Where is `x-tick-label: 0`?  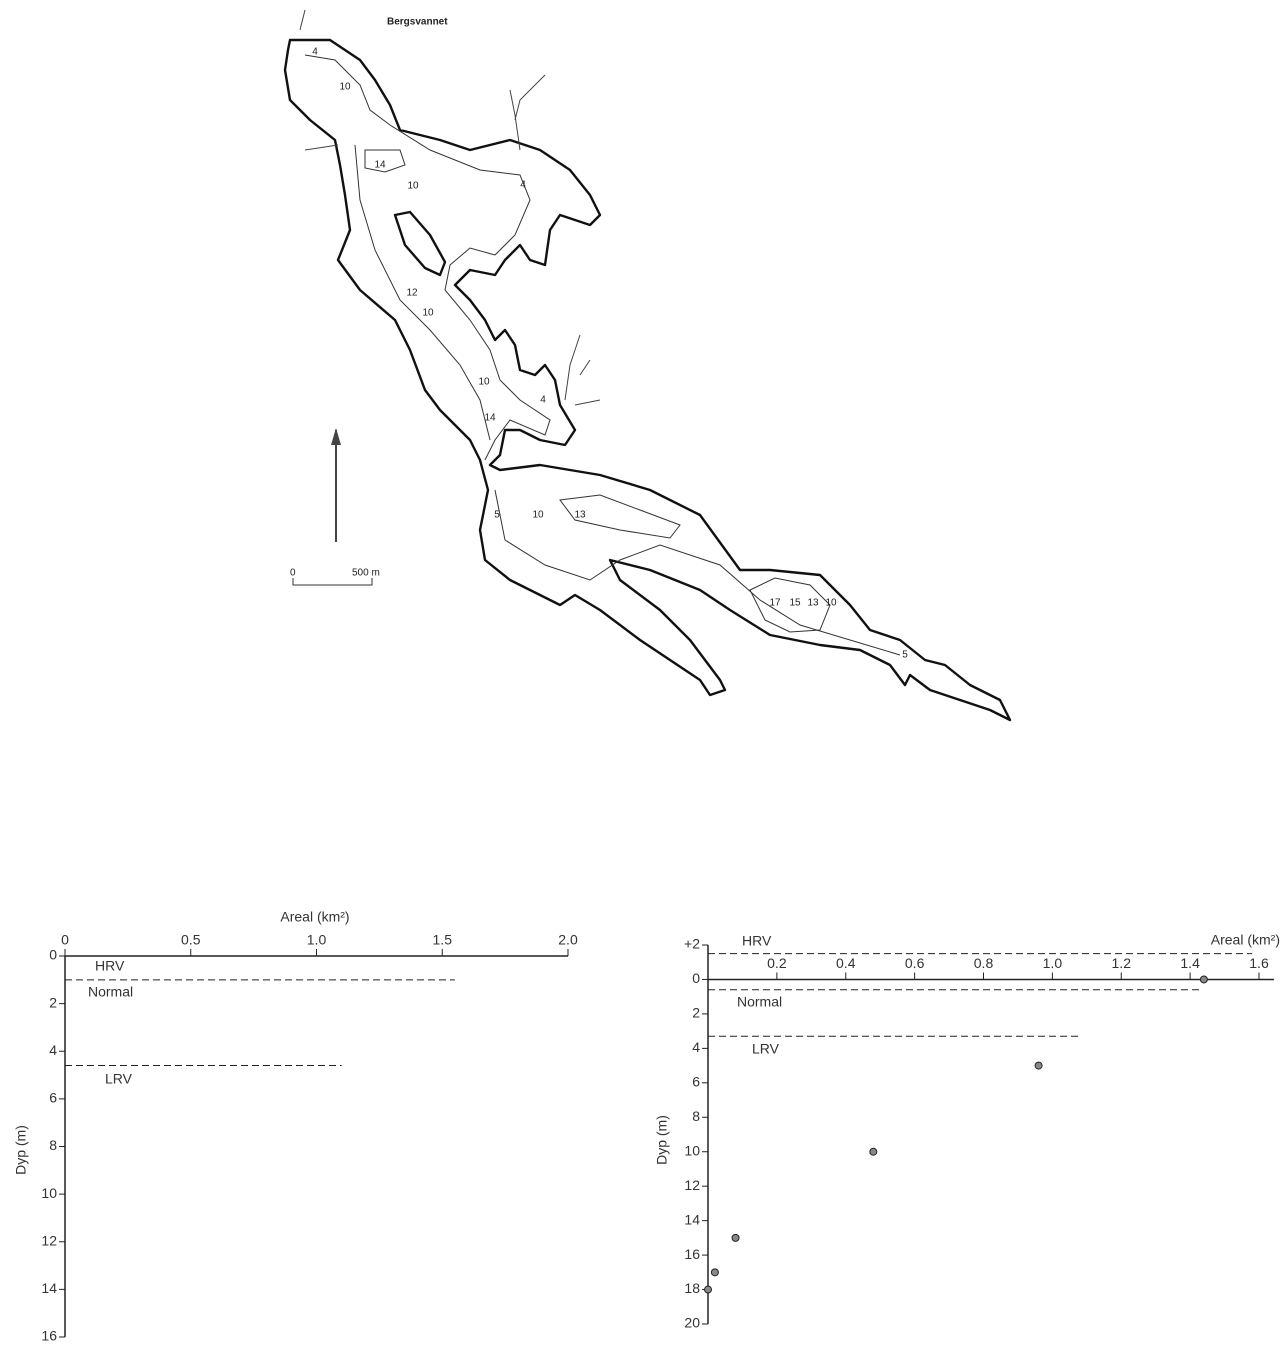 x-tick-label: 0 is located at coordinates (65, 940).